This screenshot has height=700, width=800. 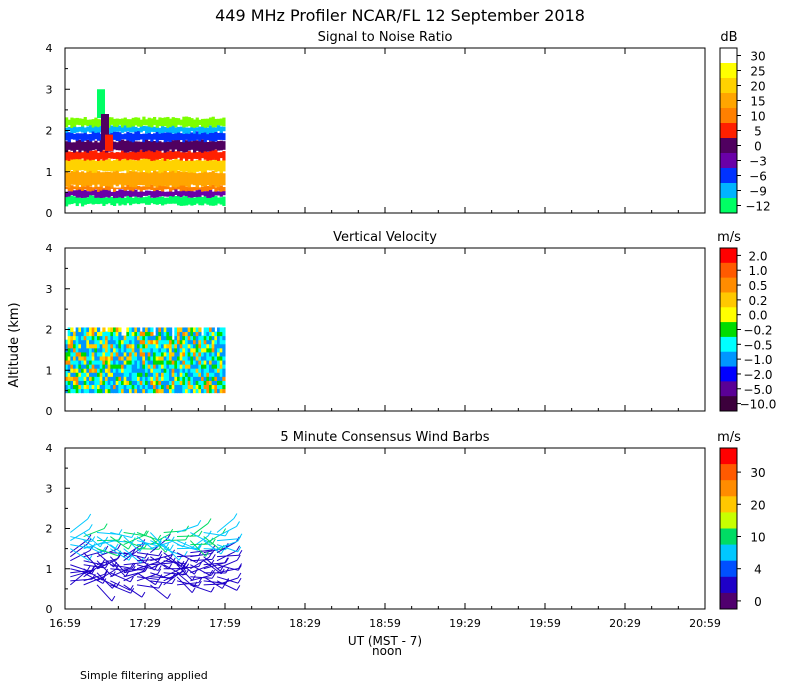 I want to click on colorbar-swatch, so click(x=728, y=285).